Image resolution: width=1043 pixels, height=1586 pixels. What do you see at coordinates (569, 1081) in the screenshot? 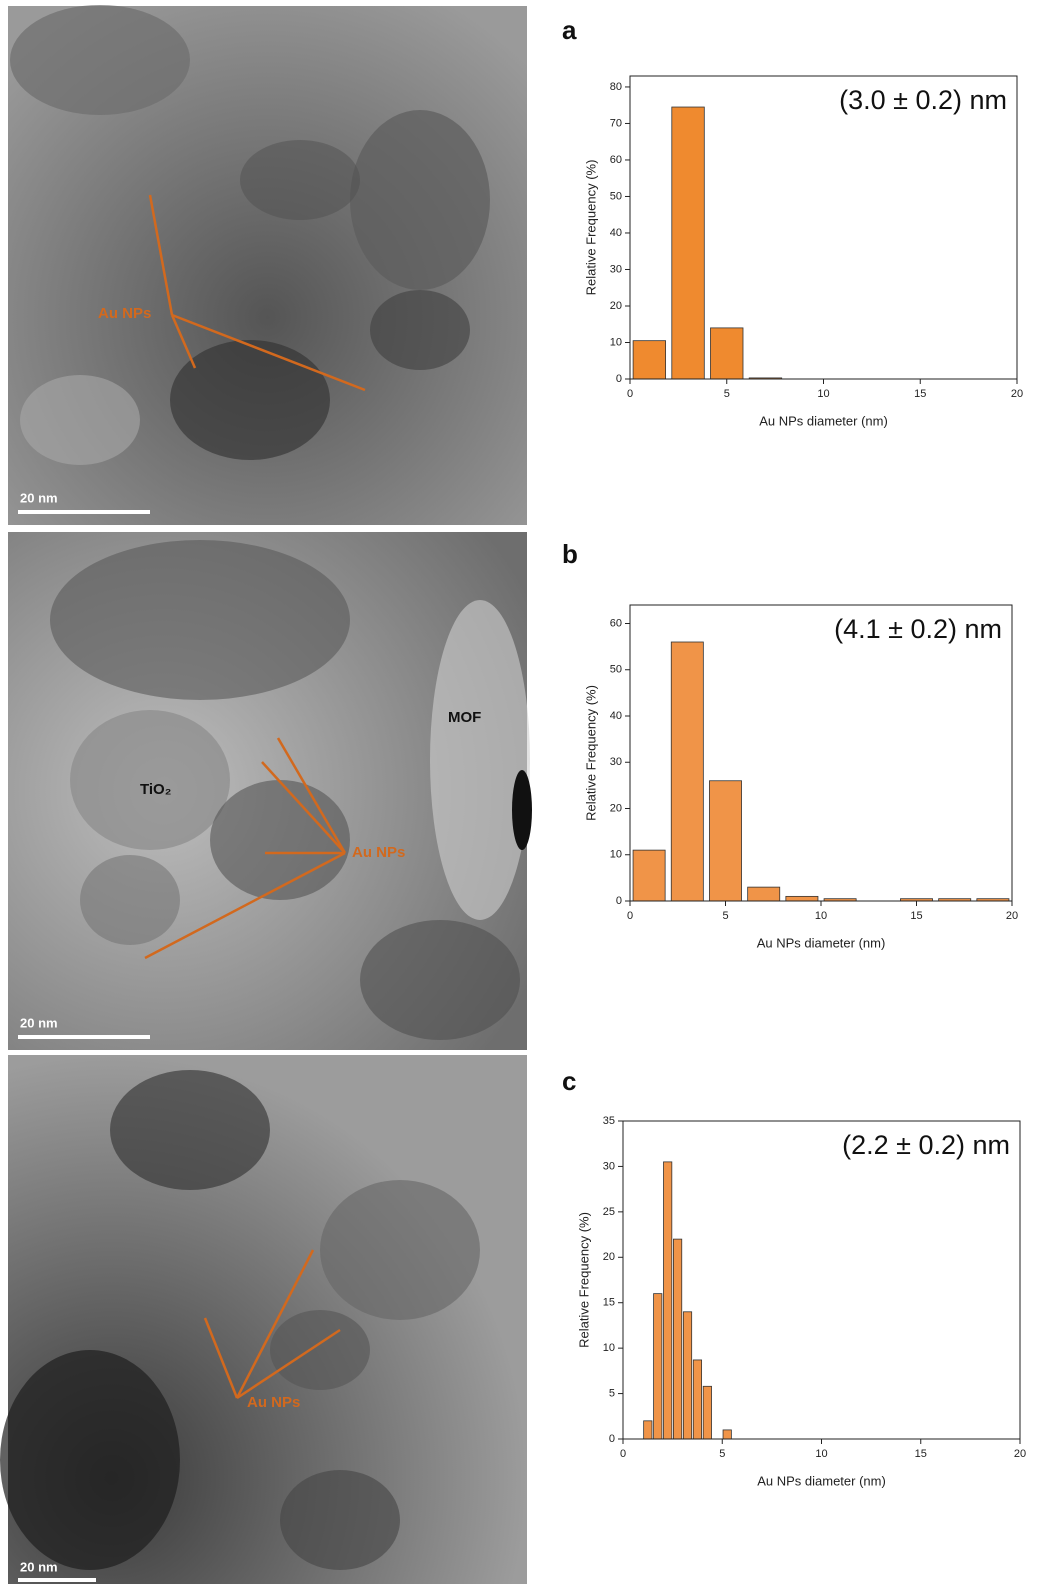
I see `panel-label: c` at bounding box center [569, 1081].